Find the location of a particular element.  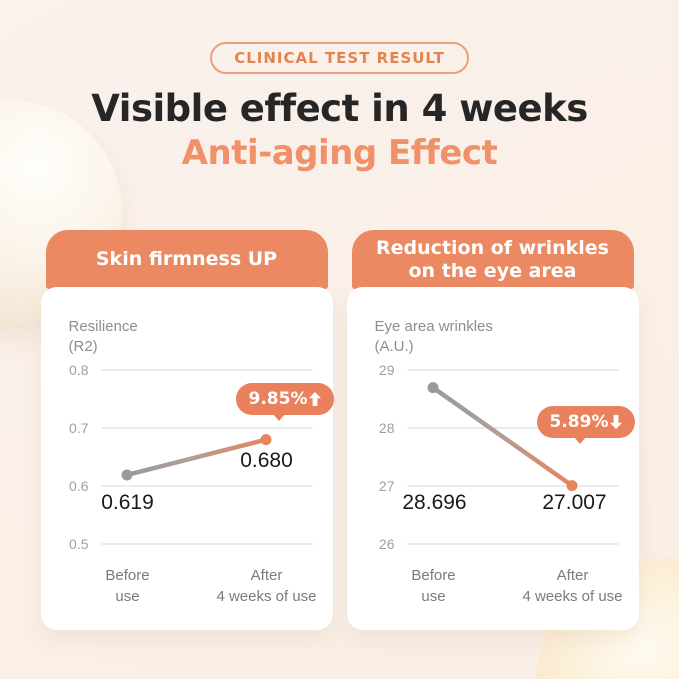

y-axis-label: Eye area wrinkles (A.U.) is located at coordinates (433, 336).